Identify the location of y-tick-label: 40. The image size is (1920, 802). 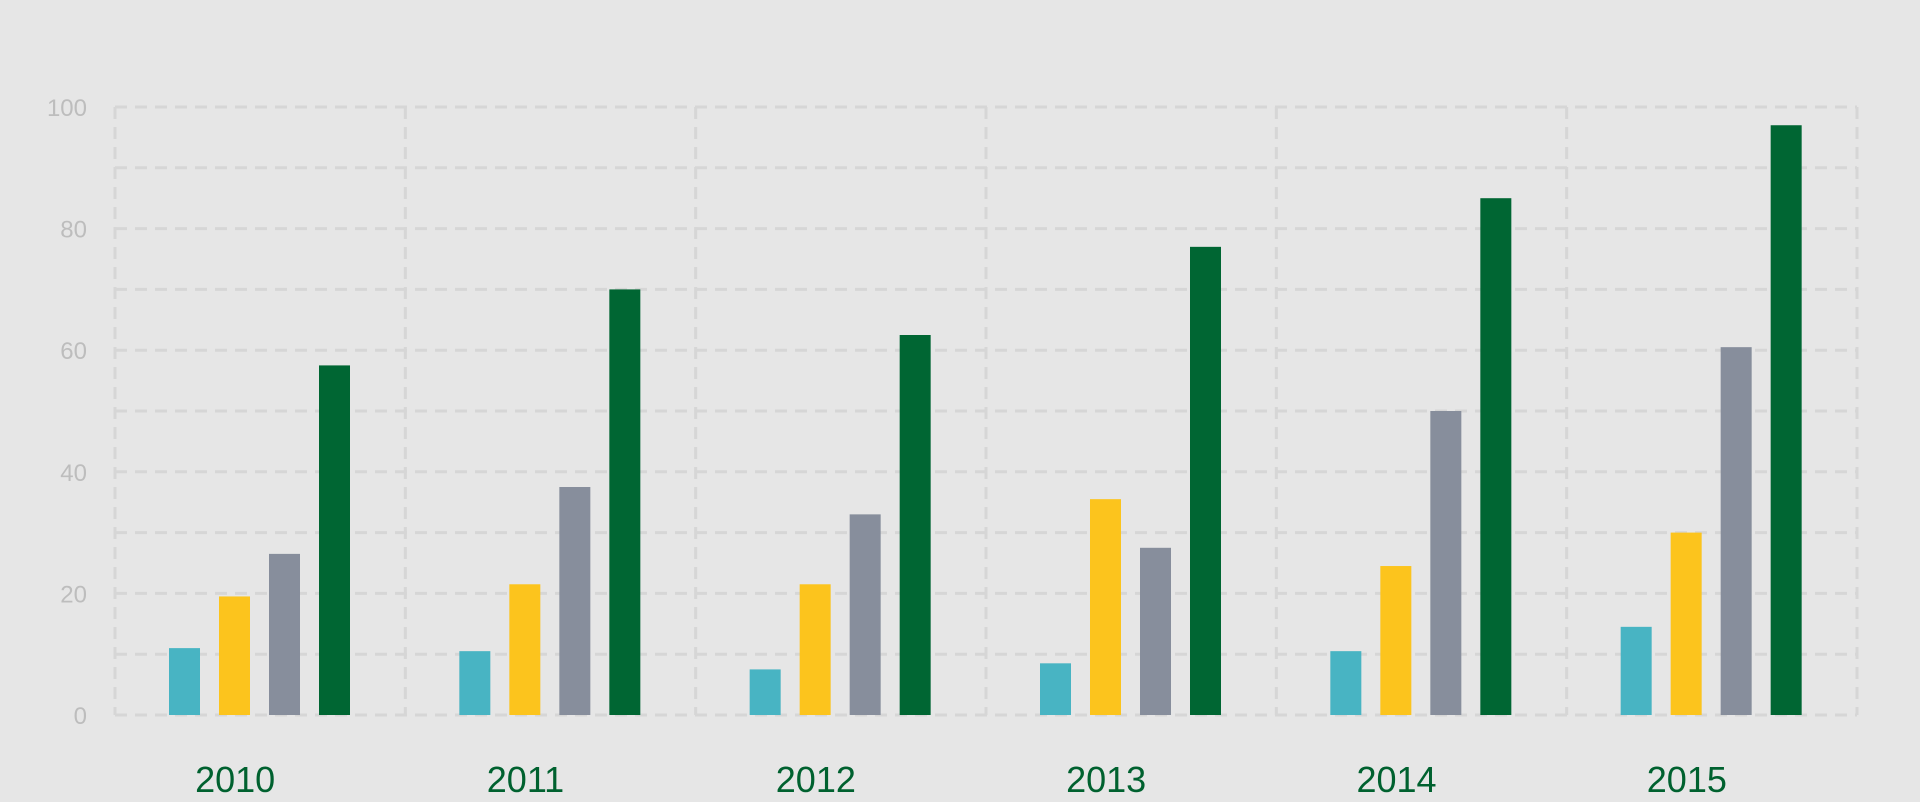
(73, 473).